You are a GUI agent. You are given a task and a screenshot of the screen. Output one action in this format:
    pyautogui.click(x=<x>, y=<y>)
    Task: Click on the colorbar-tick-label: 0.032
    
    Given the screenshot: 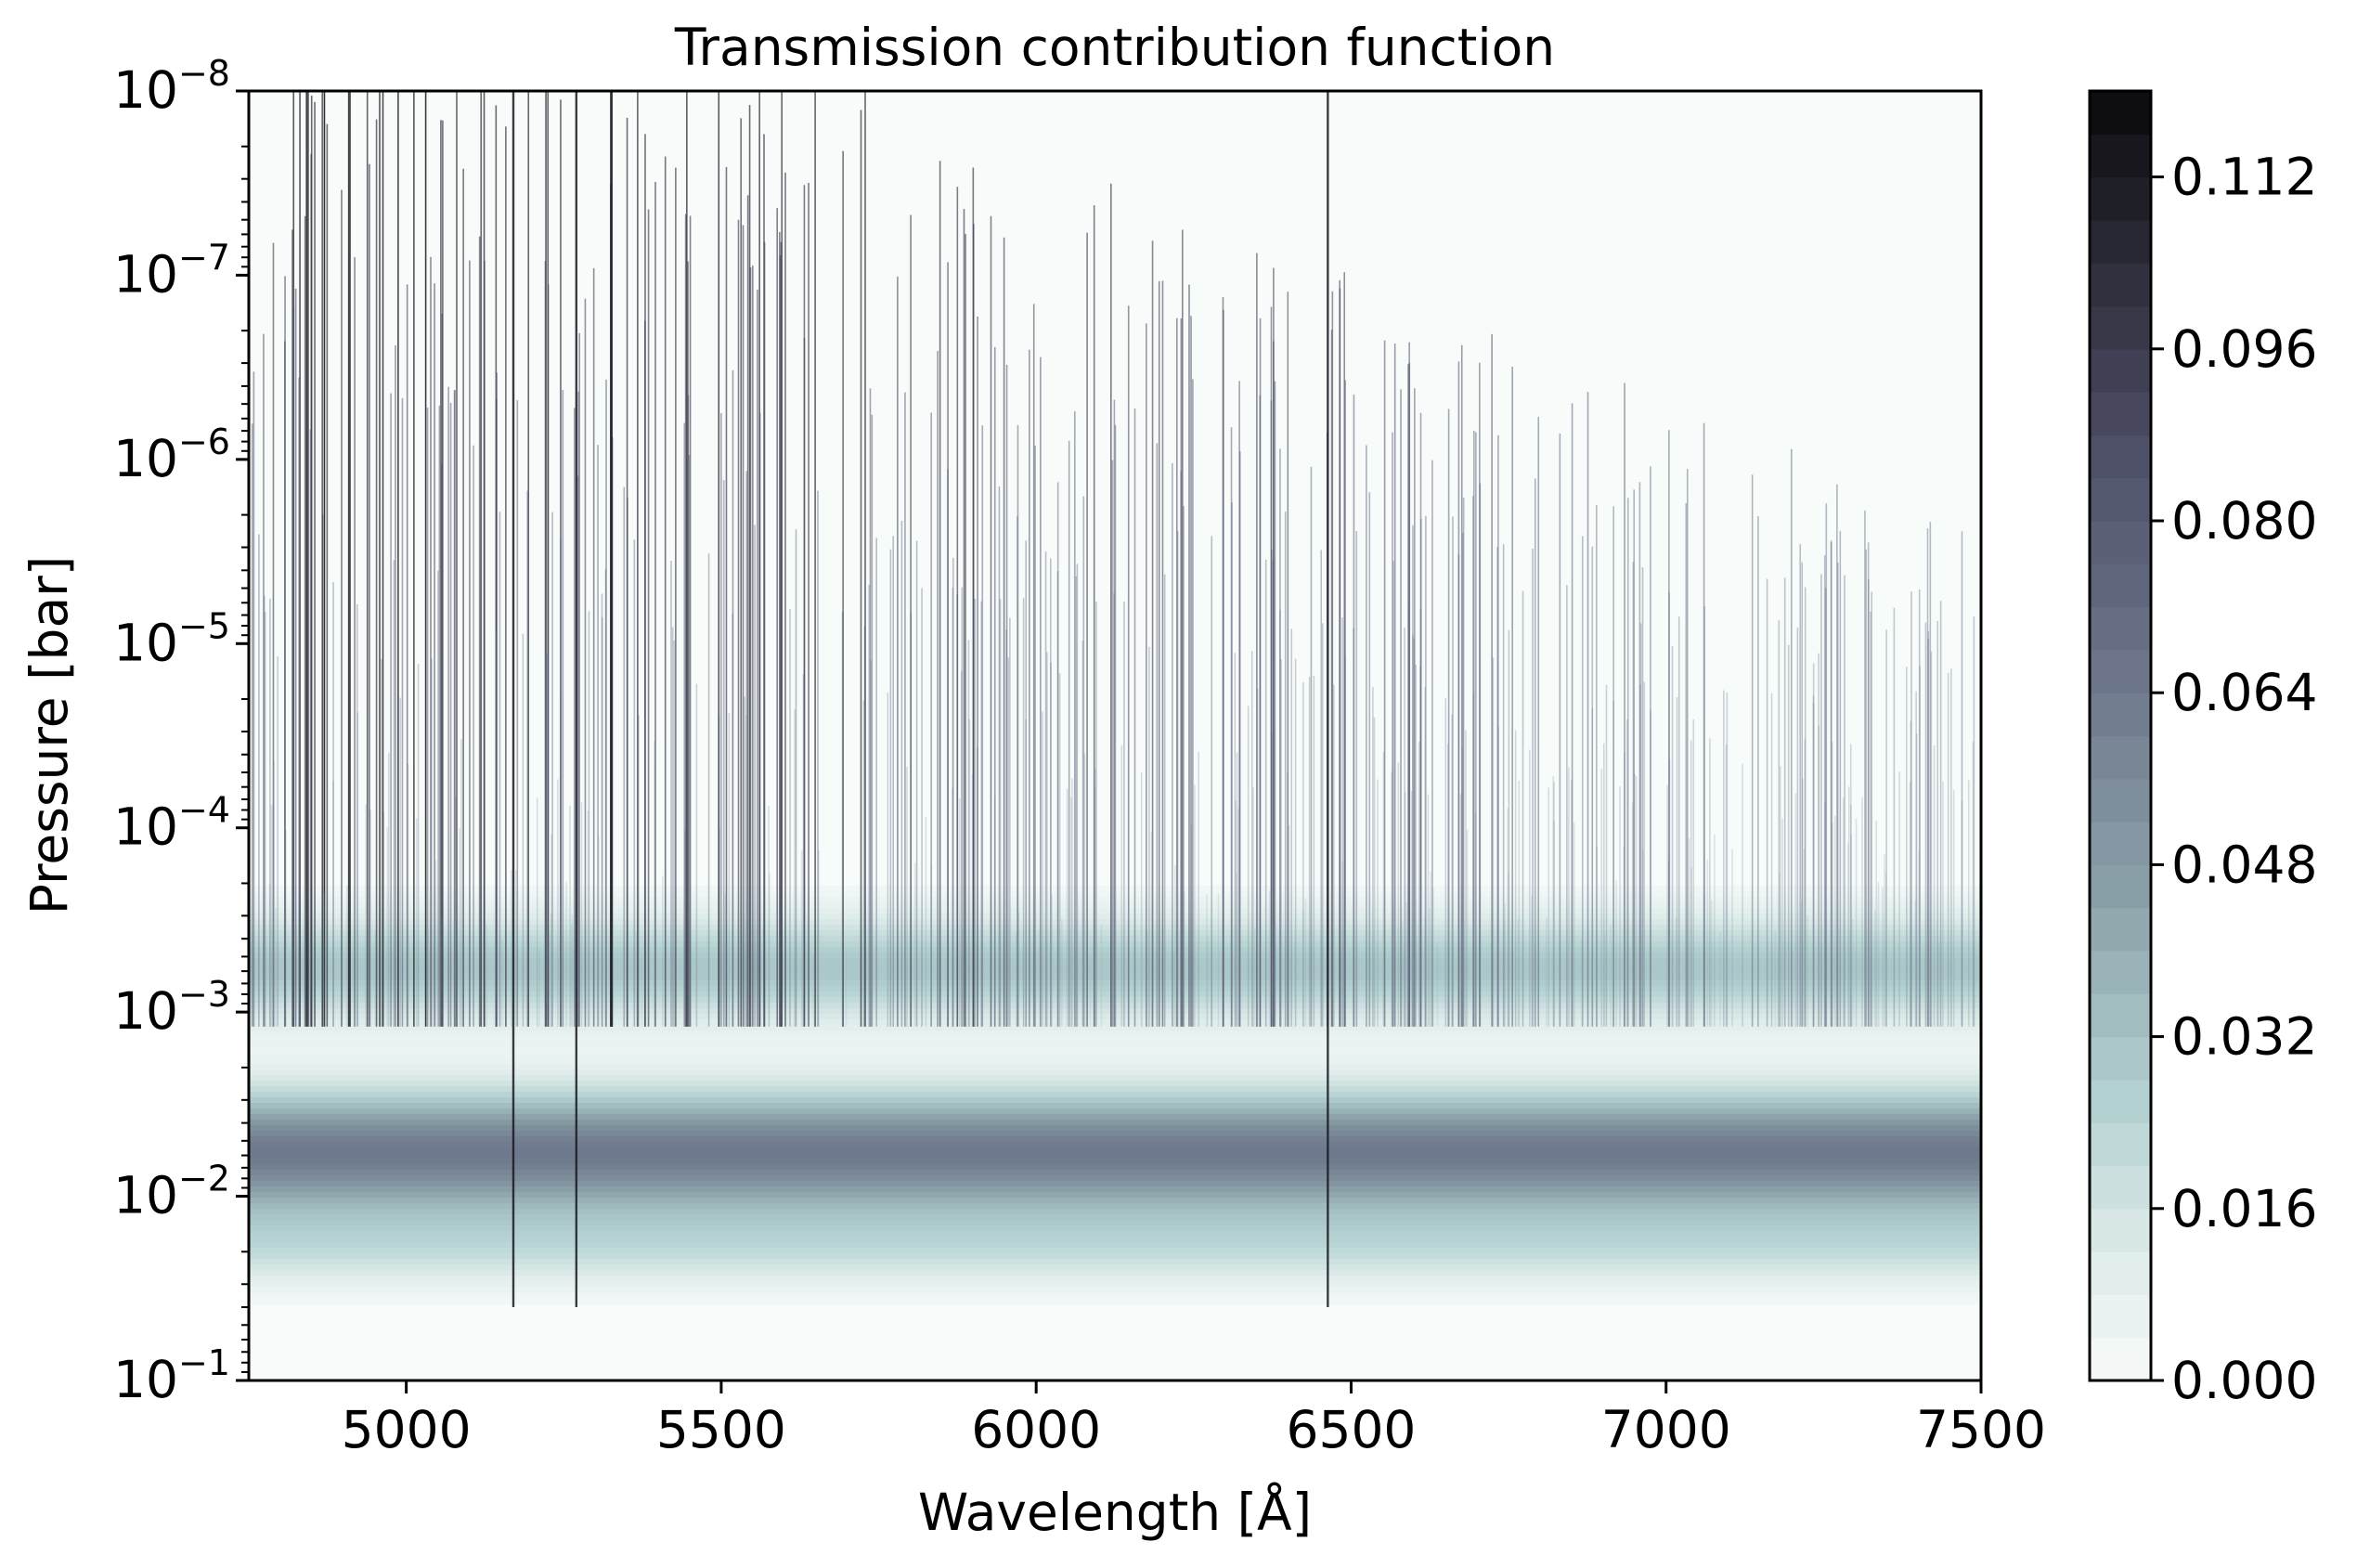 What is the action you would take?
    pyautogui.click(x=2244, y=1037)
    